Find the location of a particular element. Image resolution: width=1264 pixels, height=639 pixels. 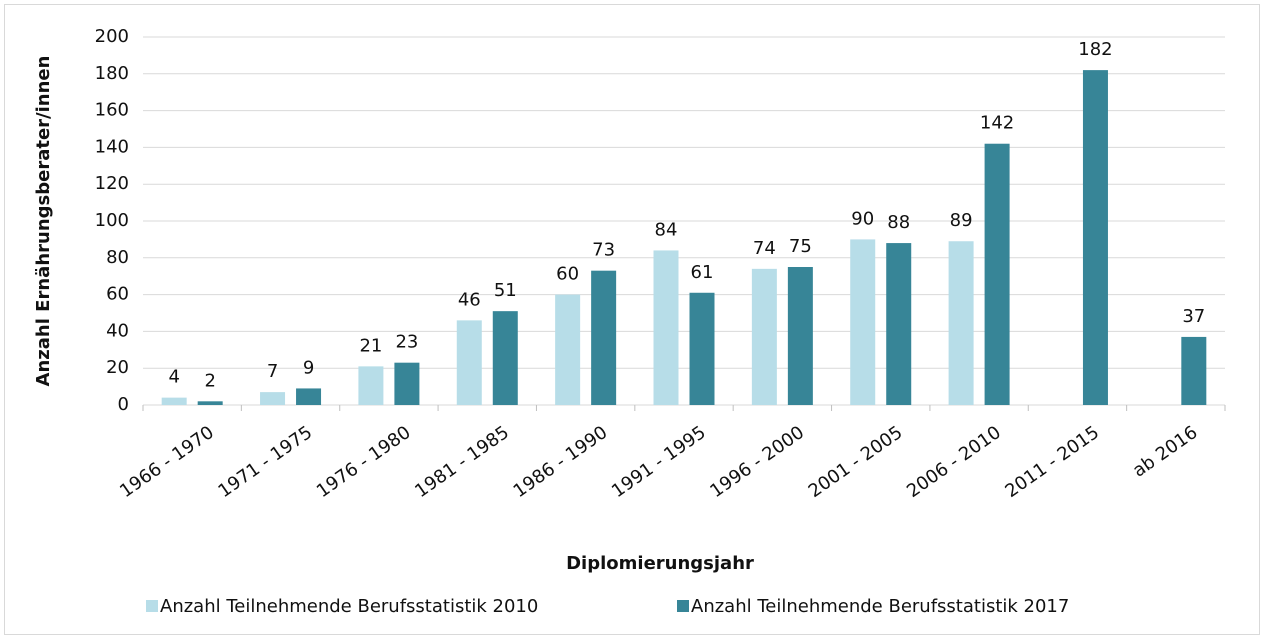

data-label: 182 is located at coordinates (1095, 49).